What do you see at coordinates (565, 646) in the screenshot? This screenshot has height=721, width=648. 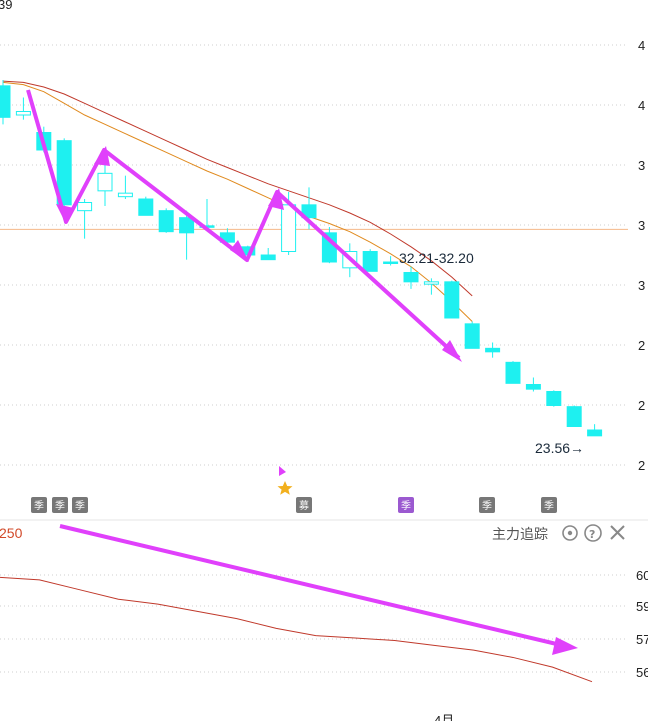 I see `indicator-arrow-head` at bounding box center [565, 646].